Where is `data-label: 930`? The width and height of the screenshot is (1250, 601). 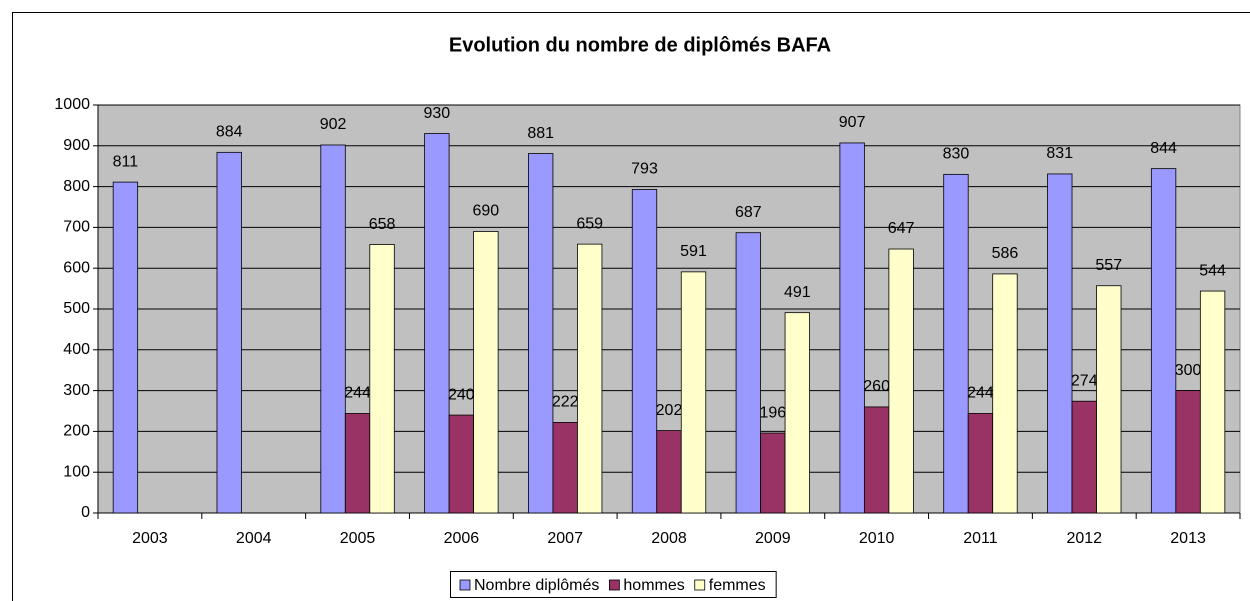 data-label: 930 is located at coordinates (437, 113).